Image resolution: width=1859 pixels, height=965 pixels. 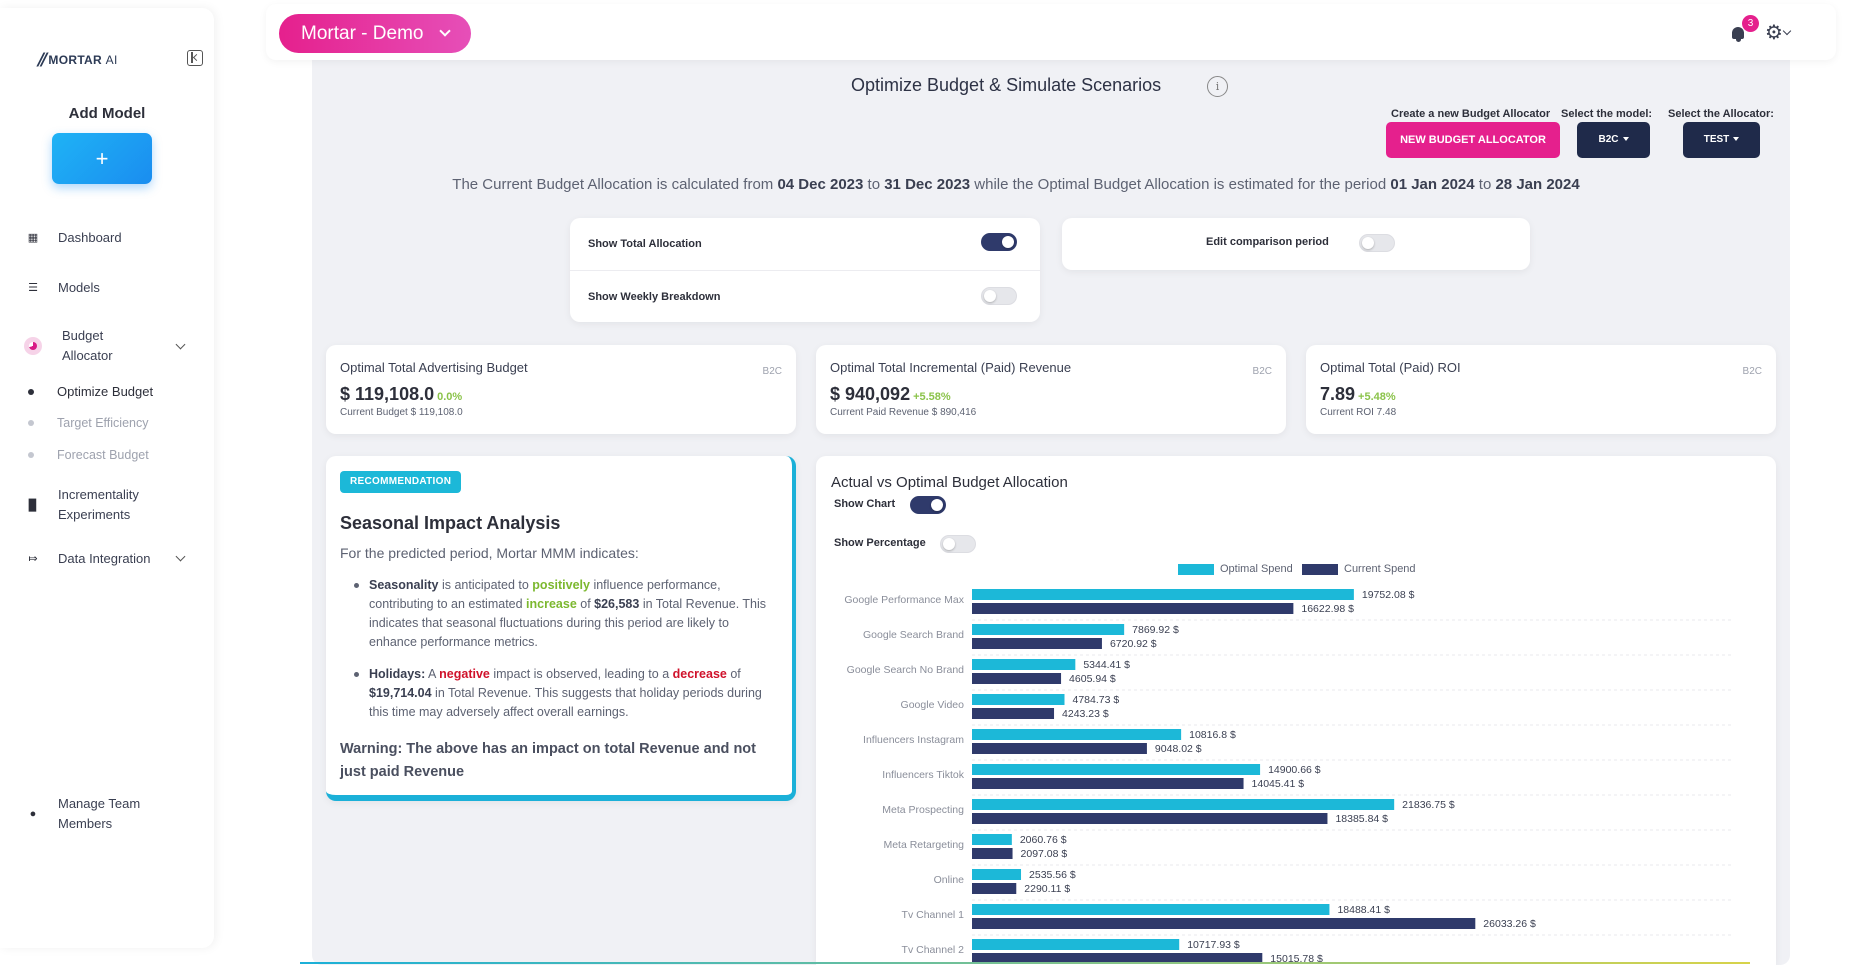 What do you see at coordinates (1096, 700) in the screenshot?
I see `bar-value-label: 4784.73 $` at bounding box center [1096, 700].